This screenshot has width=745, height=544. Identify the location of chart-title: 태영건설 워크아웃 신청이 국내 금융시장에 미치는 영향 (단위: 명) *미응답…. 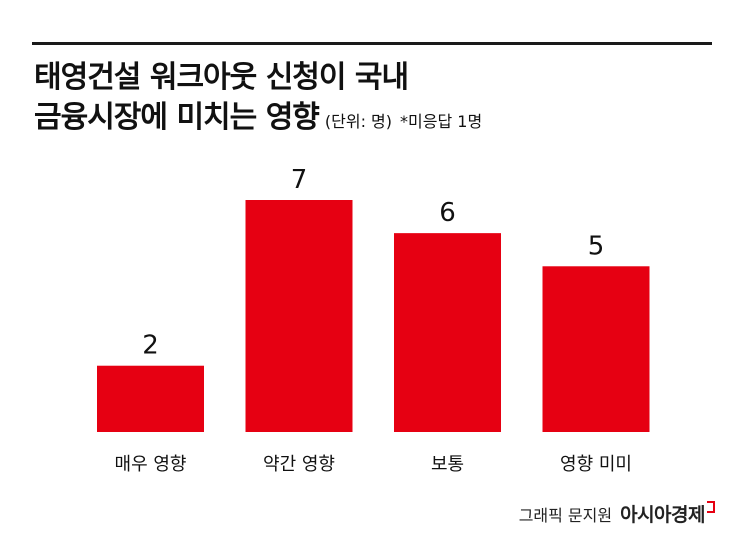
(258, 100).